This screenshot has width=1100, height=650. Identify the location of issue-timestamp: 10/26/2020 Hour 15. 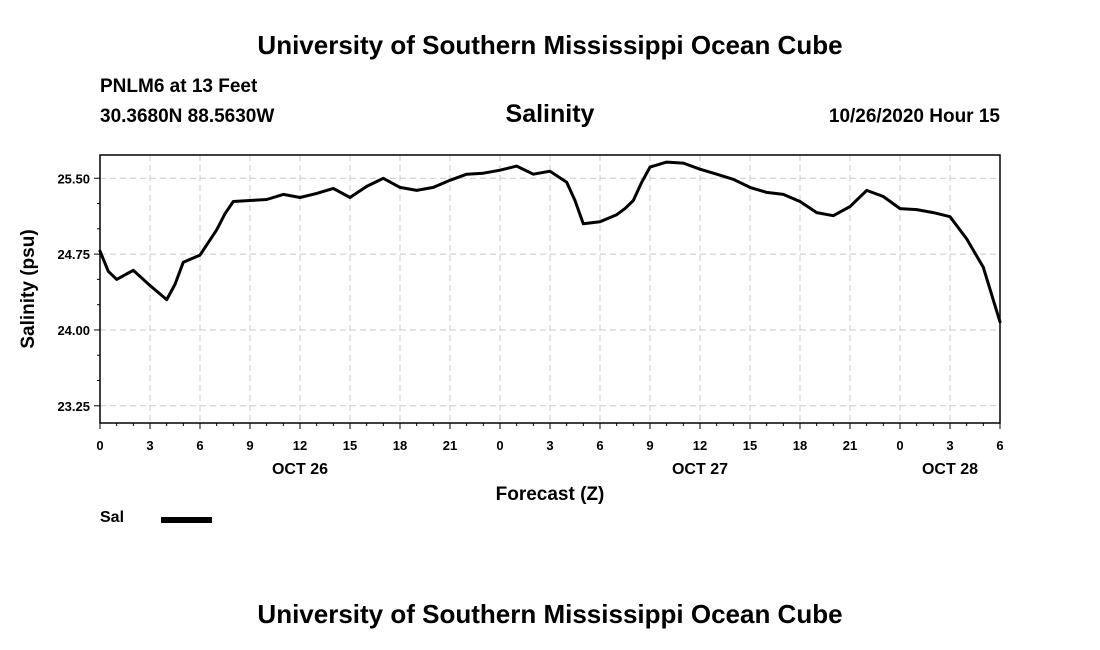
(914, 116).